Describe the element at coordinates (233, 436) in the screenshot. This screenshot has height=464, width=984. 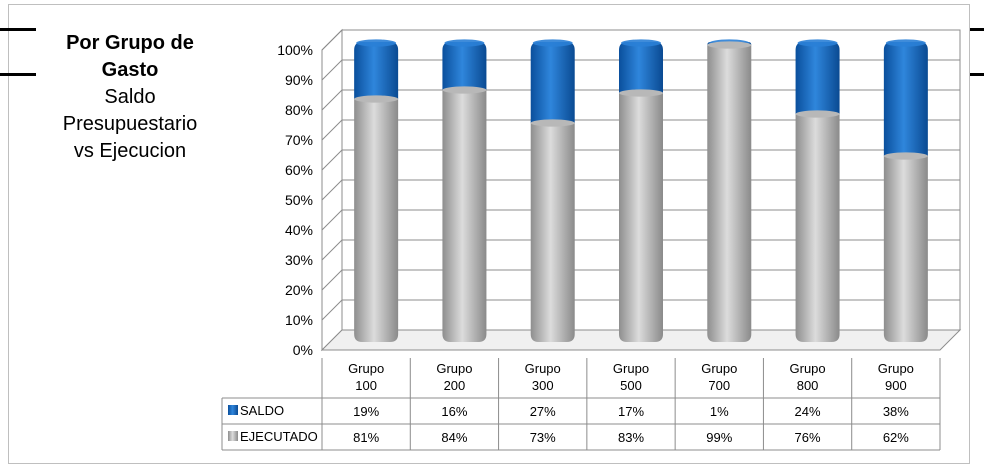
I see `legend-key-ejecutado` at that location.